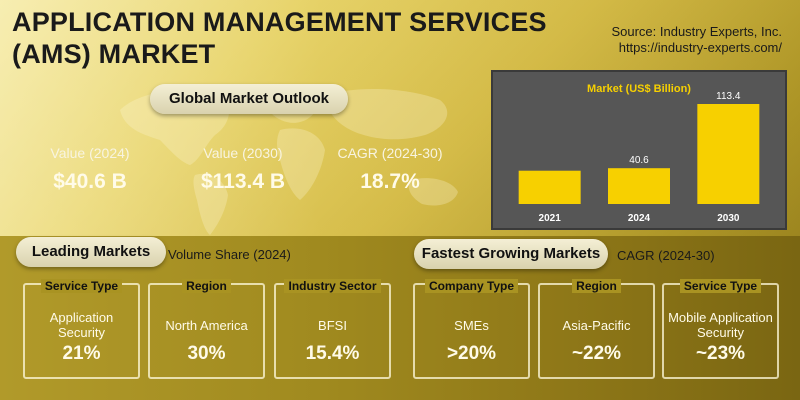 The height and width of the screenshot is (400, 800). What do you see at coordinates (90, 181) in the screenshot?
I see `kpi-value-2024: $40.6 B` at bounding box center [90, 181].